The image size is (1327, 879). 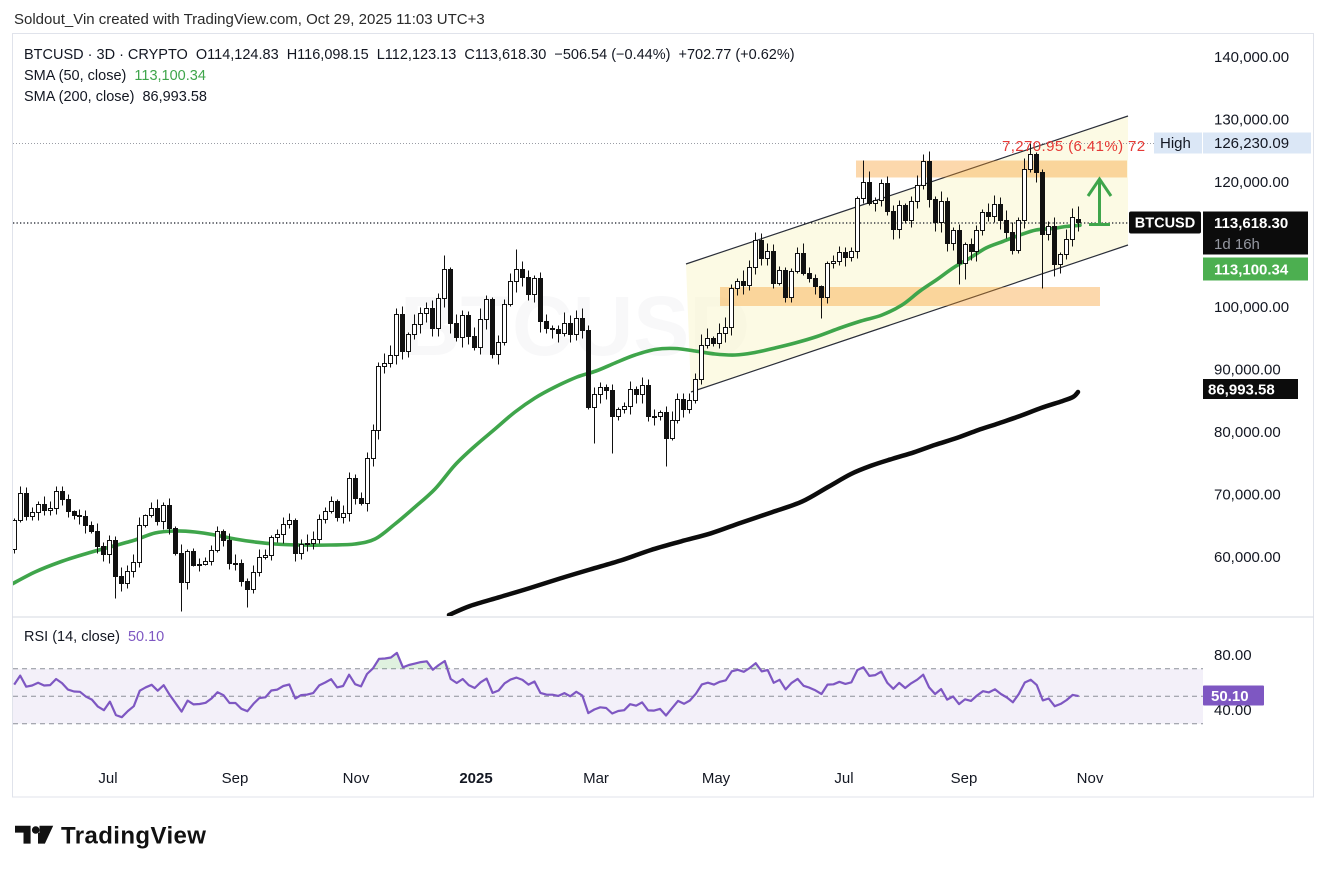 What do you see at coordinates (1251, 57) in the screenshot?
I see `svg-text: 140,000.00` at bounding box center [1251, 57].